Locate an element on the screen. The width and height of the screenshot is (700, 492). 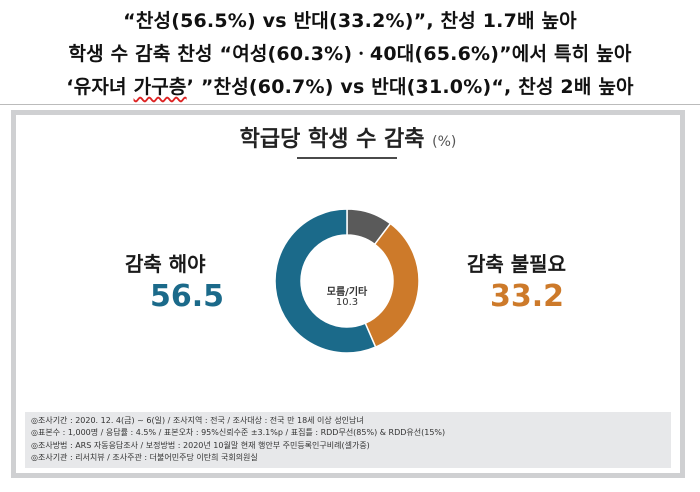
chart-title-text: 학급당 학생 수 감축 is located at coordinates (332, 139).